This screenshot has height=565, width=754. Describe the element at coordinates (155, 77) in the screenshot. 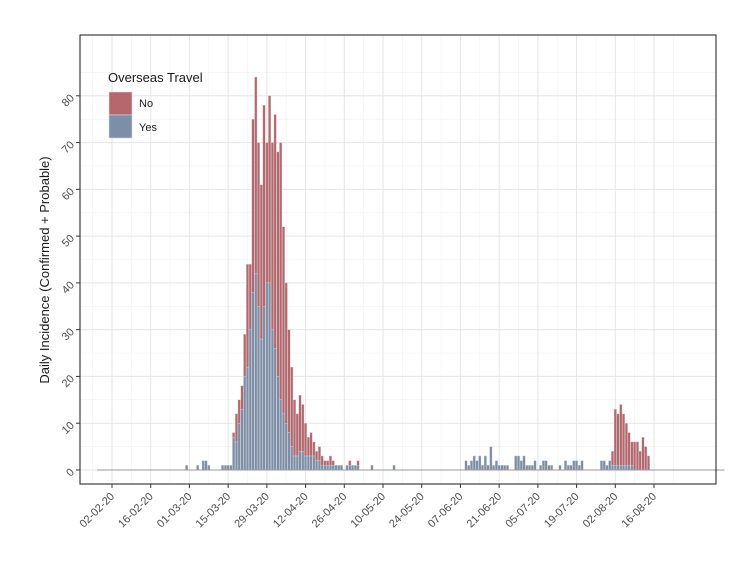

I see `legend-title: Overseas Travel` at that location.